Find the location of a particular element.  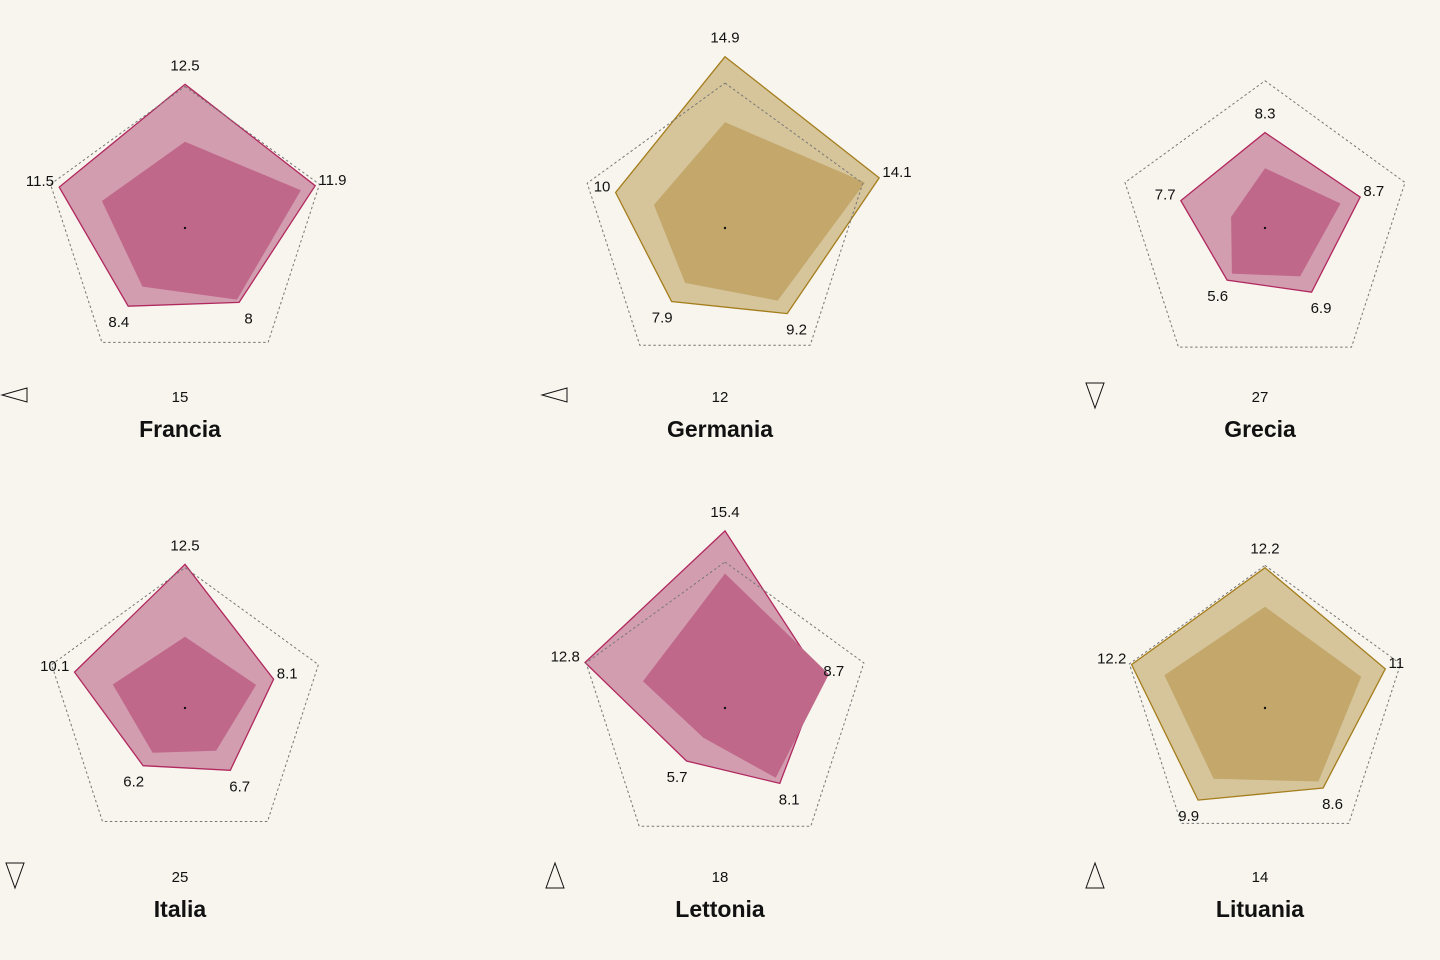

radar-value-label: 6.7 is located at coordinates (239, 786).